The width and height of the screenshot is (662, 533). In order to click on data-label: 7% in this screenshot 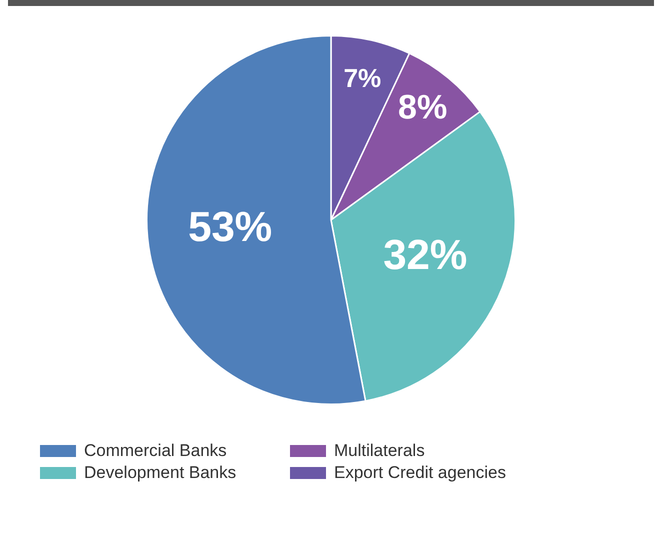, I will do `click(363, 77)`.